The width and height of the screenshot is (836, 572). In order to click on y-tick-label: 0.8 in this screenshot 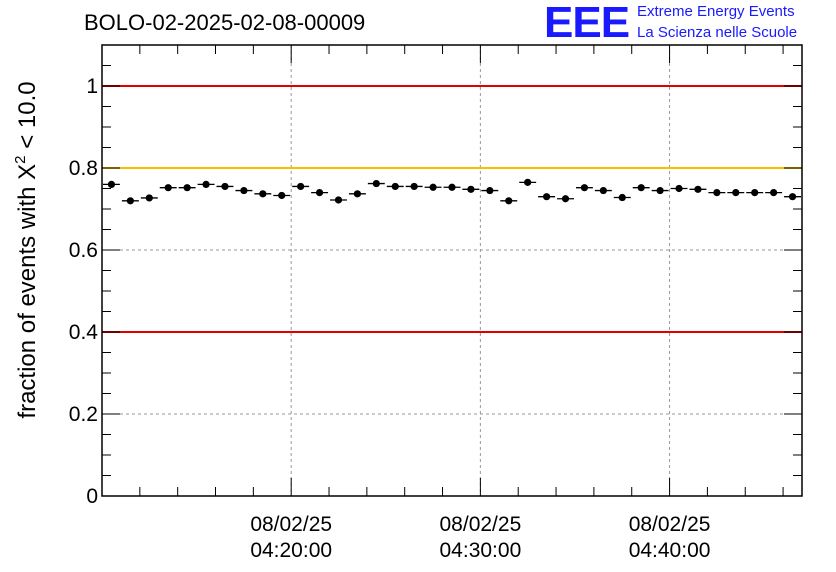, I will do `click(83, 168)`.